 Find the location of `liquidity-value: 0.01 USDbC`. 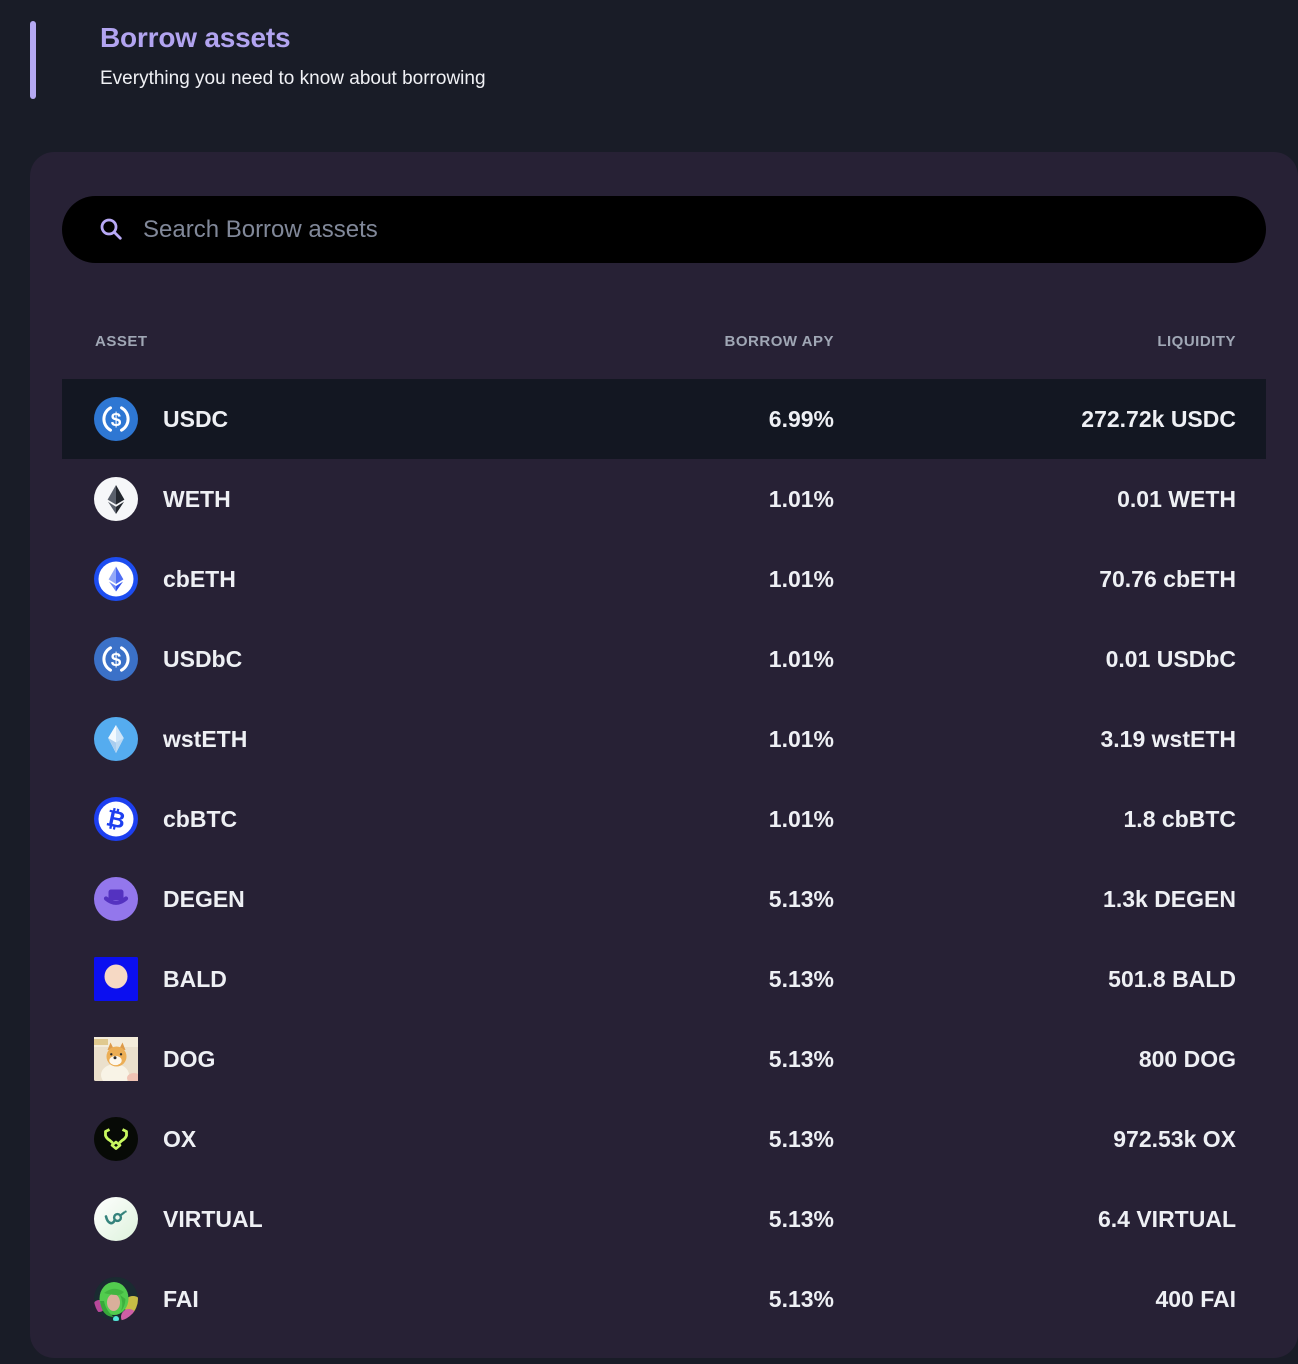

liquidity-value: 0.01 USDbC is located at coordinates (1170, 658).